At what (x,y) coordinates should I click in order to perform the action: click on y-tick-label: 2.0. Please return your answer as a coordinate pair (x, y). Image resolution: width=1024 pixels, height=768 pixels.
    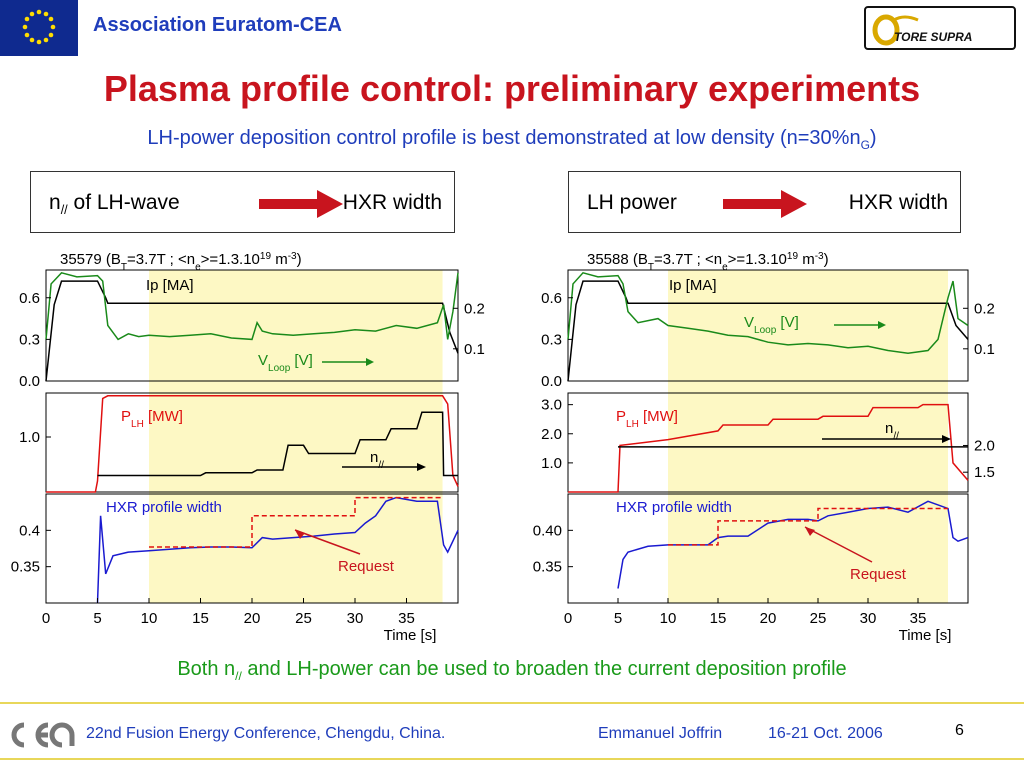
    Looking at the image, I should click on (551, 434).